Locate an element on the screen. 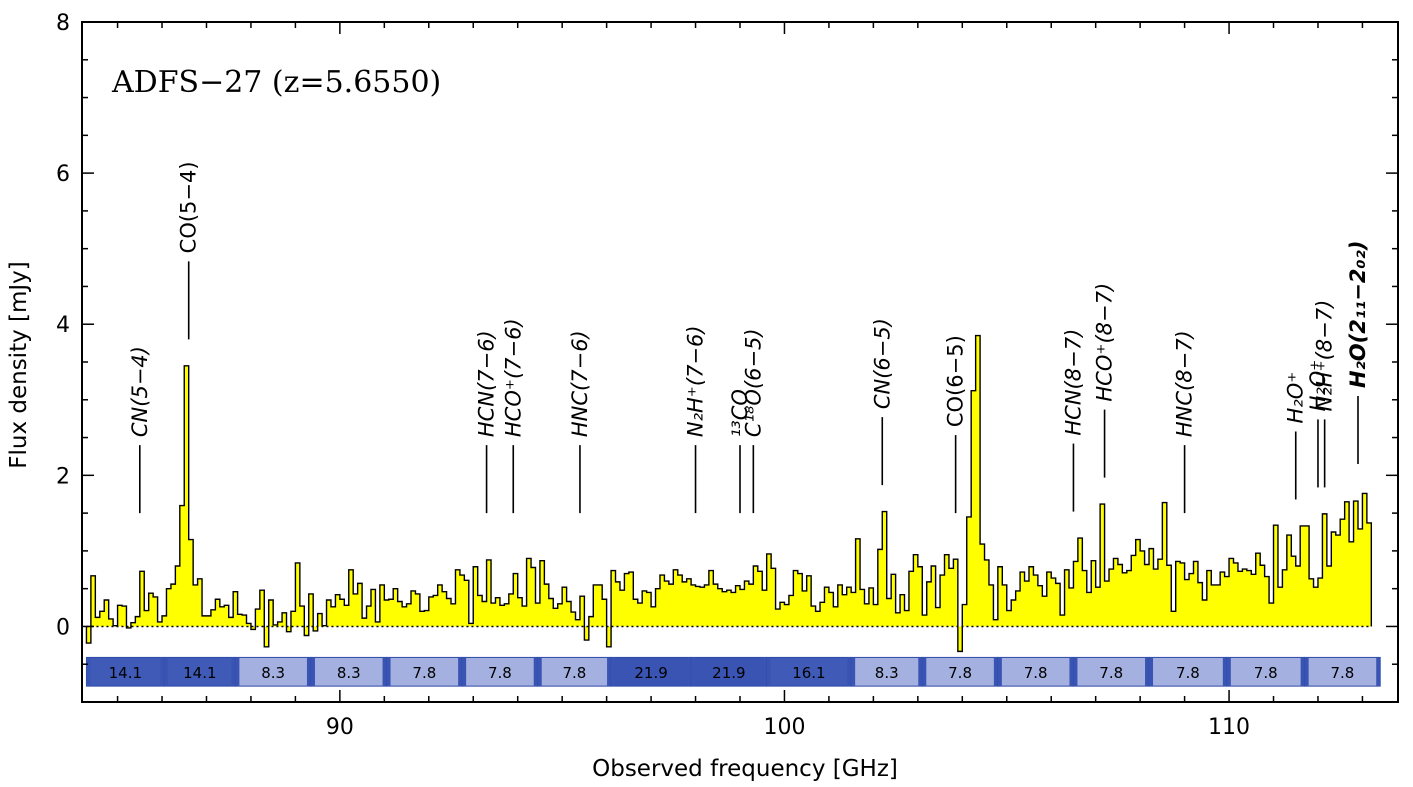 The height and width of the screenshot is (787, 1413). line-label: HCN(7−6) is located at coordinates (487, 383).